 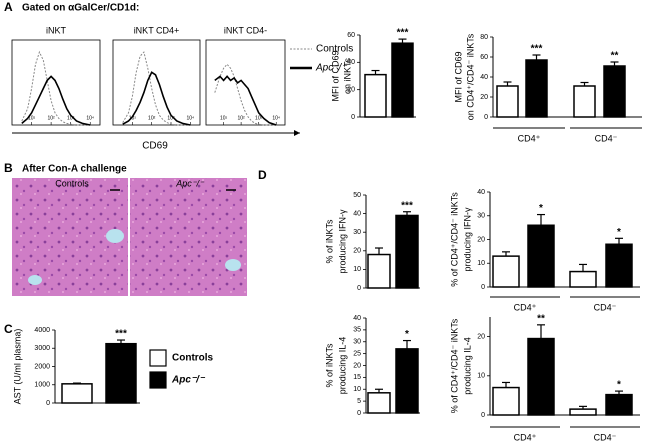 What do you see at coordinates (615, 56) in the screenshot?
I see `significance-label: **` at bounding box center [615, 56].